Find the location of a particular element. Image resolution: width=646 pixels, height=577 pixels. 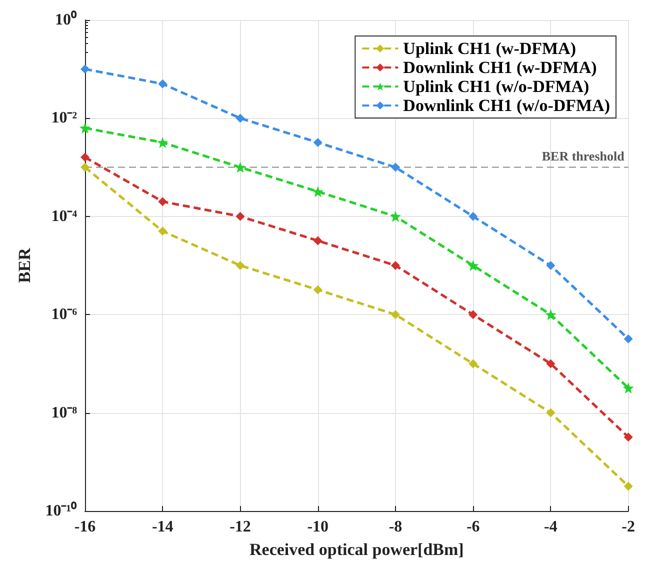

y-tick-label: 10⁻⁶ is located at coordinates (64, 315).